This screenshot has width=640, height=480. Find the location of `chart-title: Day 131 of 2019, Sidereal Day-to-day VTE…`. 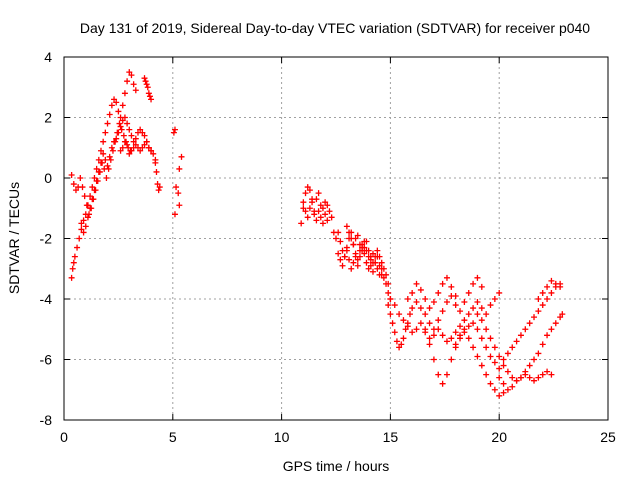

chart-title: Day 131 of 2019, Sidereal Day-to-day VTE… is located at coordinates (335, 28).